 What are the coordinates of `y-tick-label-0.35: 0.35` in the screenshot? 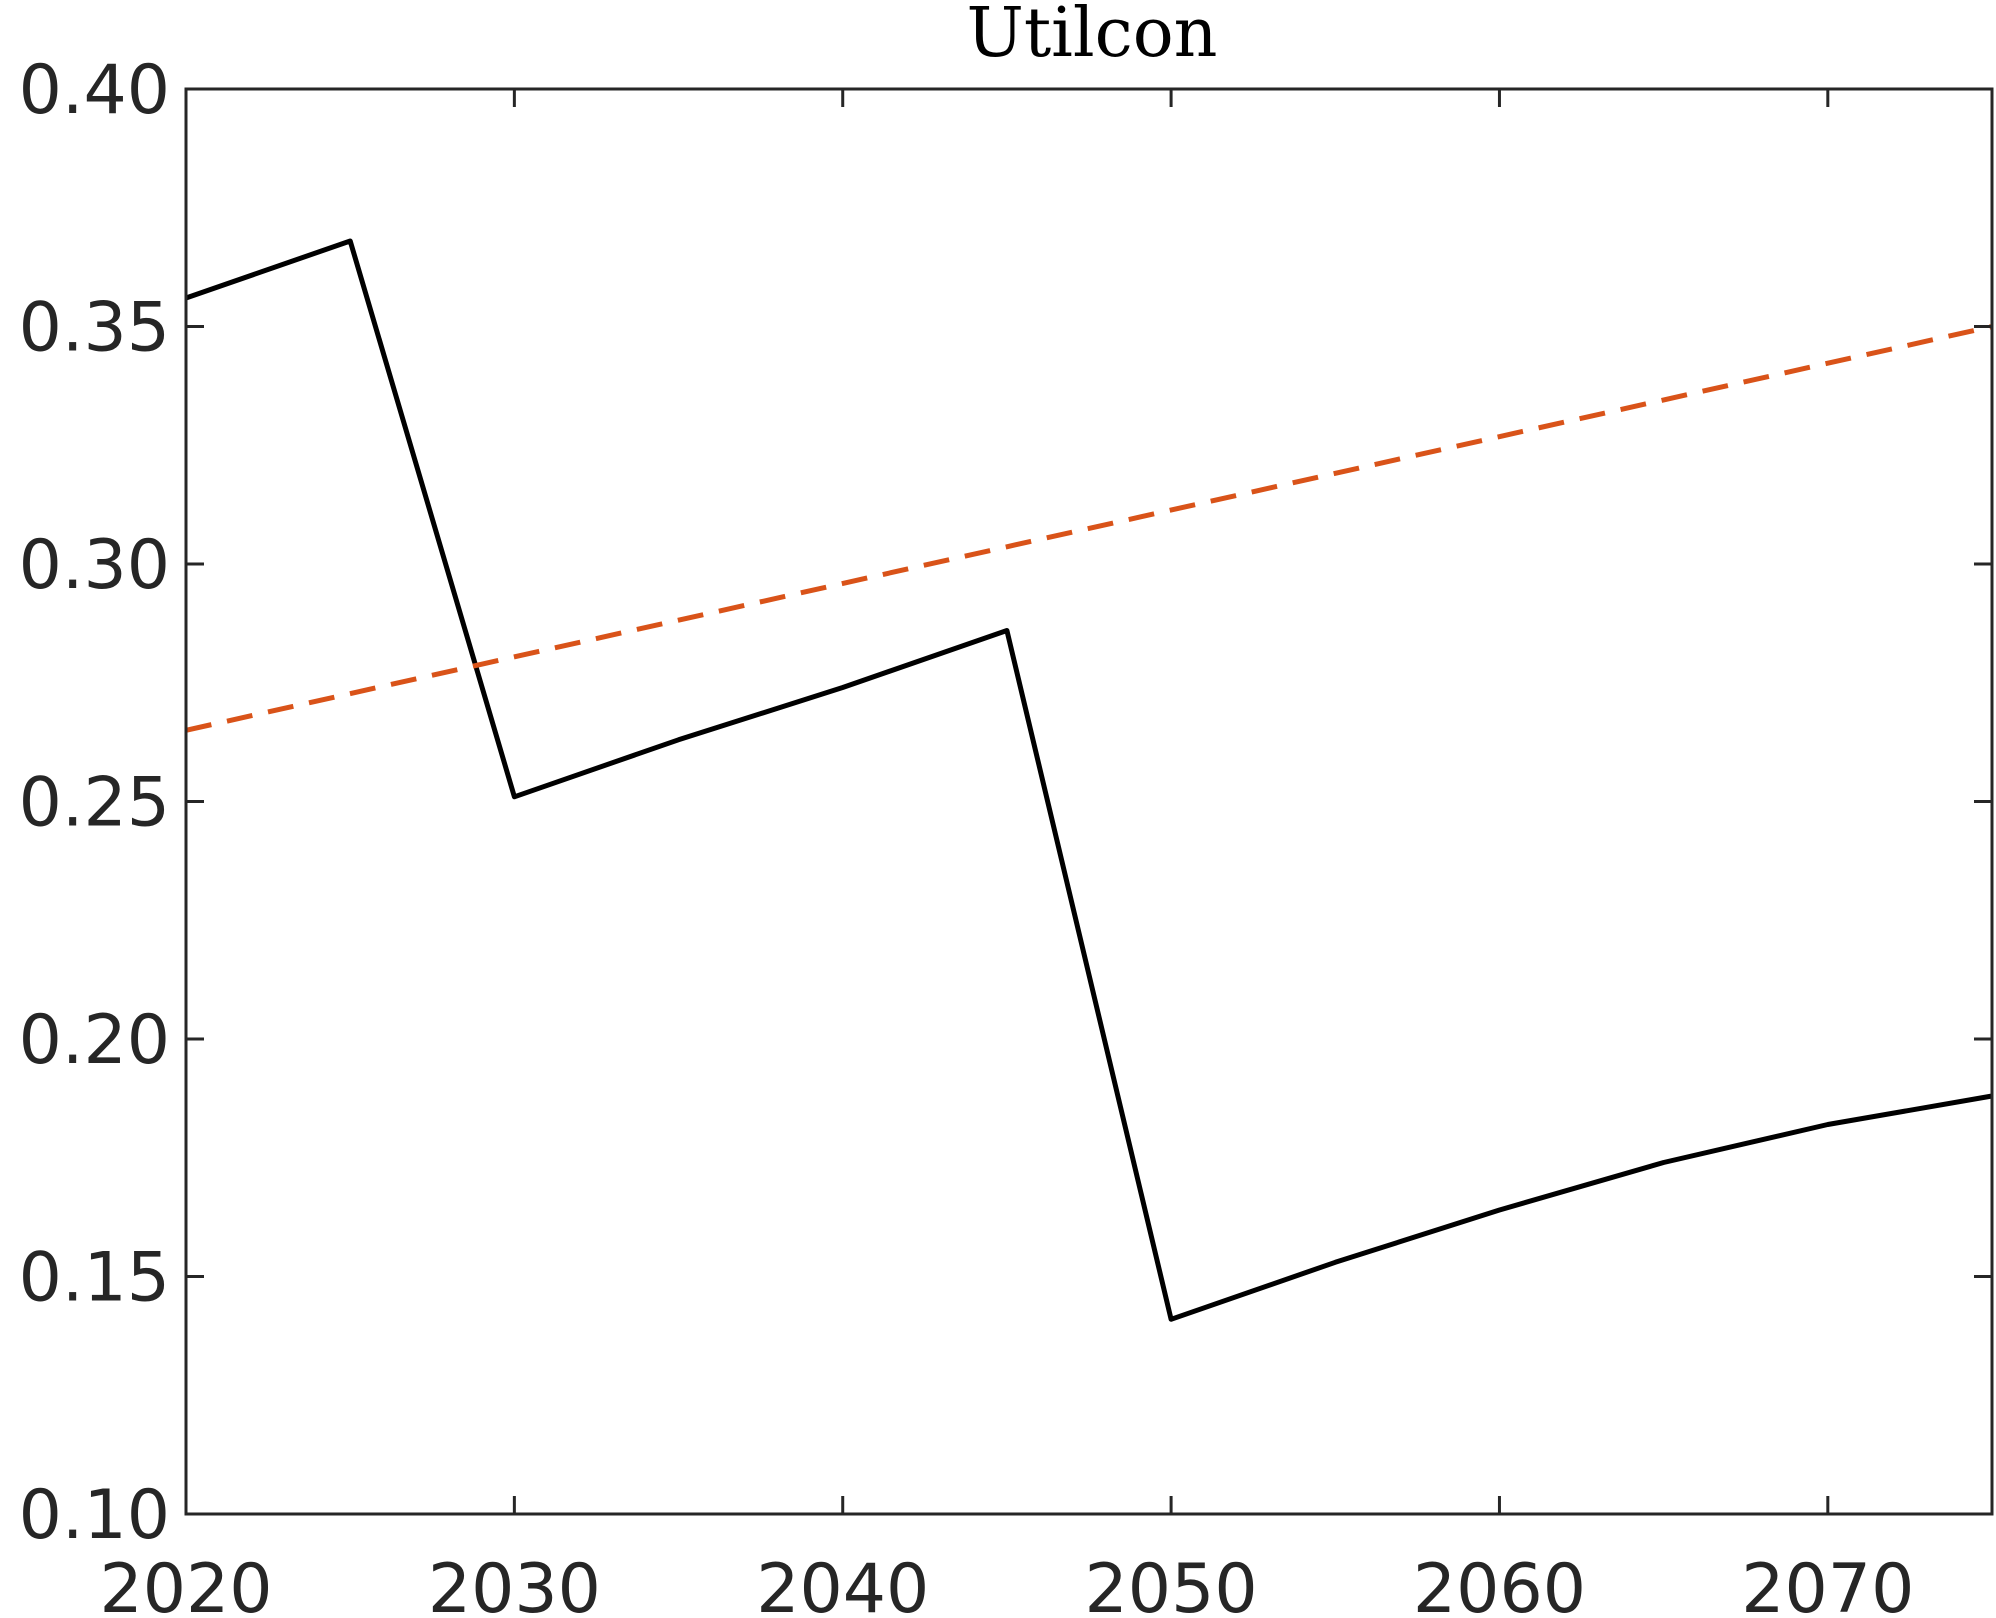 It's located at (94, 328).